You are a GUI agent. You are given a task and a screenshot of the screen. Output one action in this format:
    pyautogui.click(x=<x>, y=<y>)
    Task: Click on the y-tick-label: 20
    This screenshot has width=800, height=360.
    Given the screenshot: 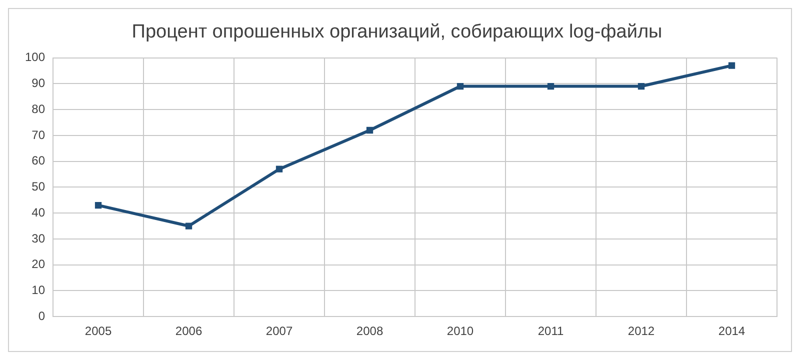 What is the action you would take?
    pyautogui.click(x=39, y=264)
    